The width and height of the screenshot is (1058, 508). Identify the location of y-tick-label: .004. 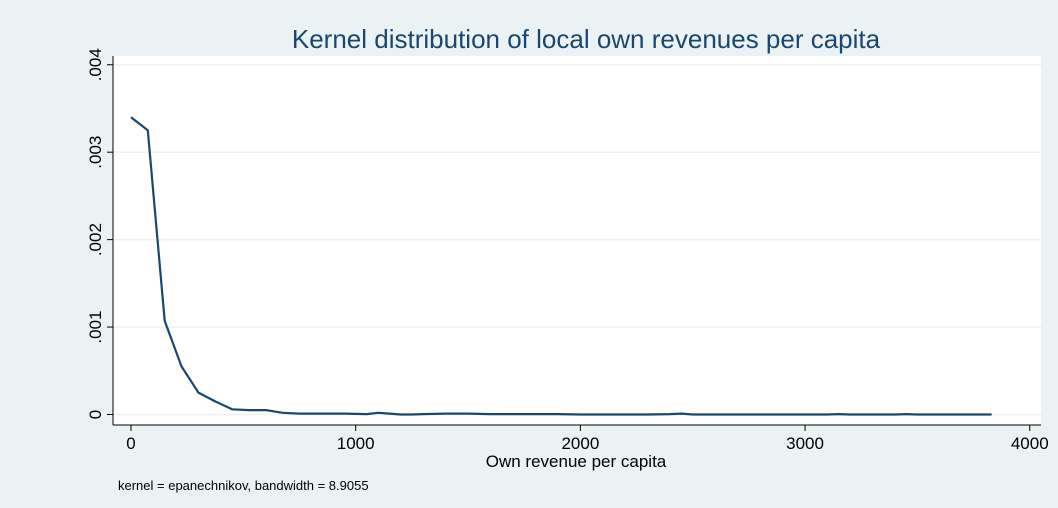
(95, 64).